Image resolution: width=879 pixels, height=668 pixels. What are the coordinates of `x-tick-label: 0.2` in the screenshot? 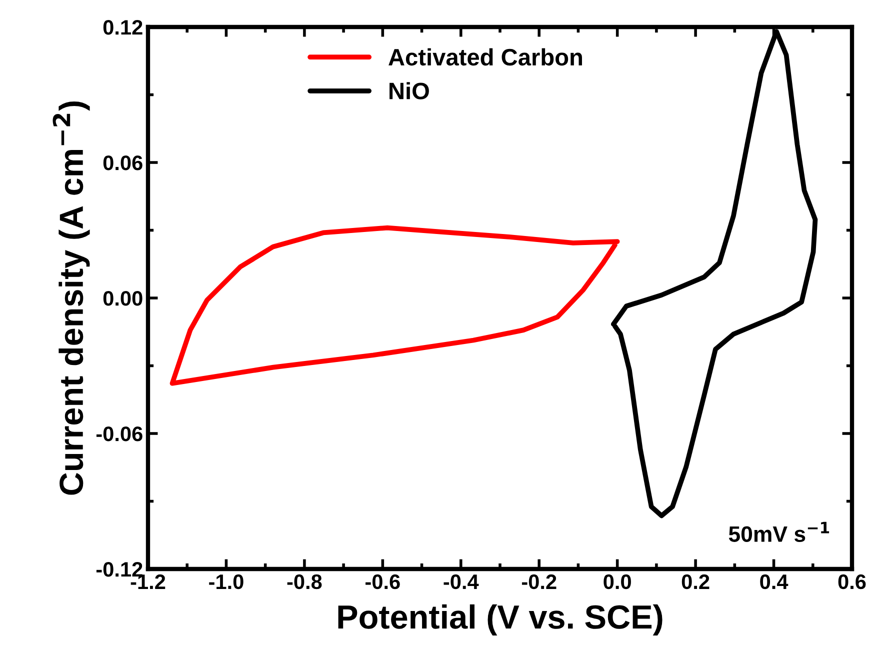 It's located at (696, 582).